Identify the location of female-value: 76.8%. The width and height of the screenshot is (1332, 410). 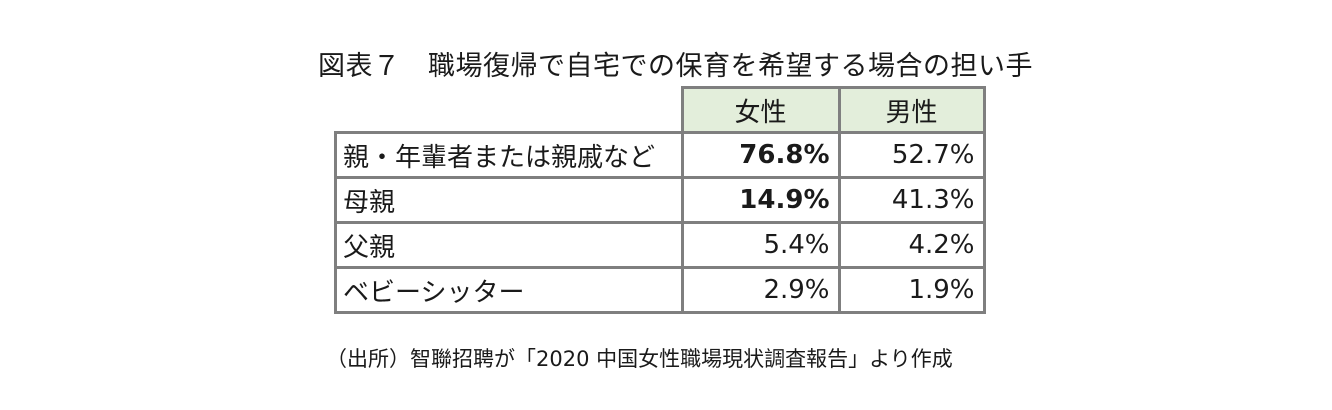
(760, 155).